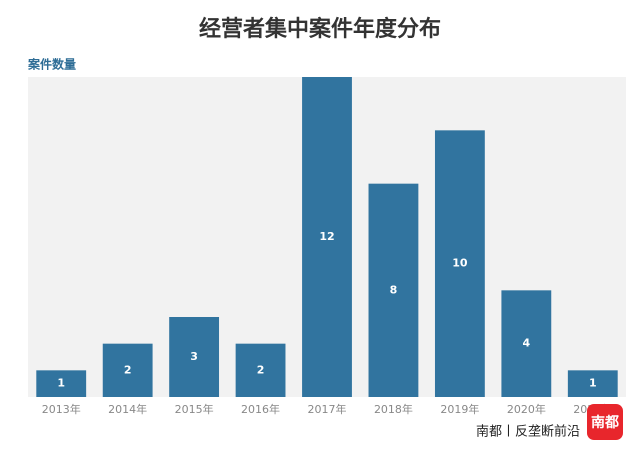 This screenshot has width=640, height=451. Describe the element at coordinates (51, 64) in the screenshot. I see `y-axis-label: 案件数量` at that location.